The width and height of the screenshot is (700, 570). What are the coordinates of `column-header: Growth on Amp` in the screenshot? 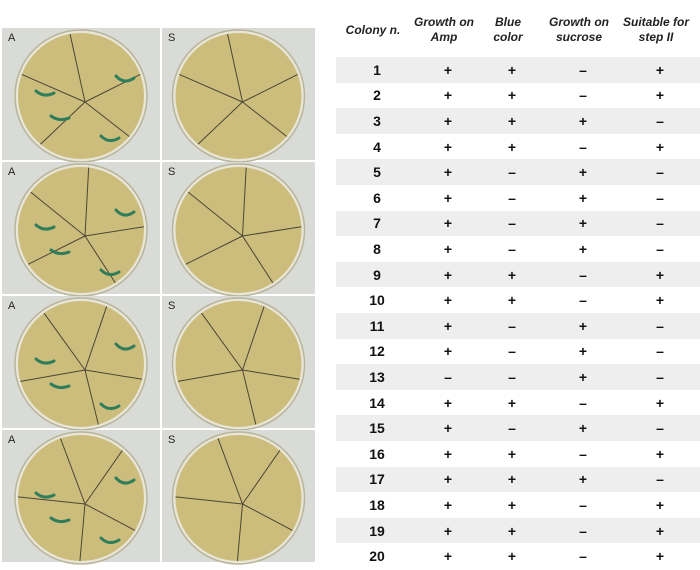 It's located at (444, 29).